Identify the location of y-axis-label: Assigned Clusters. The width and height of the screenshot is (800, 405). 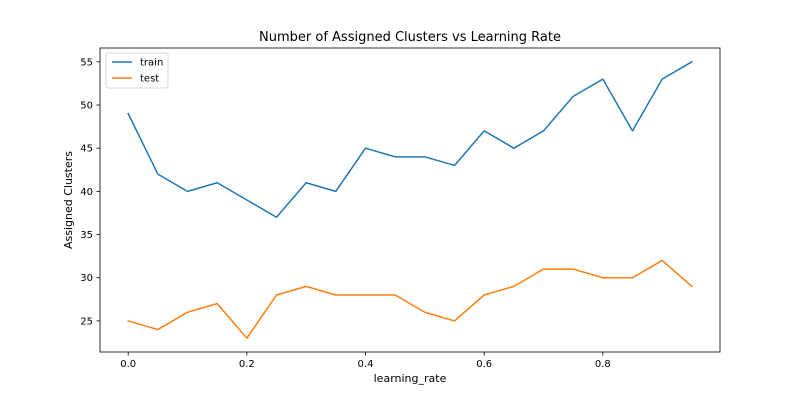
(68, 200).